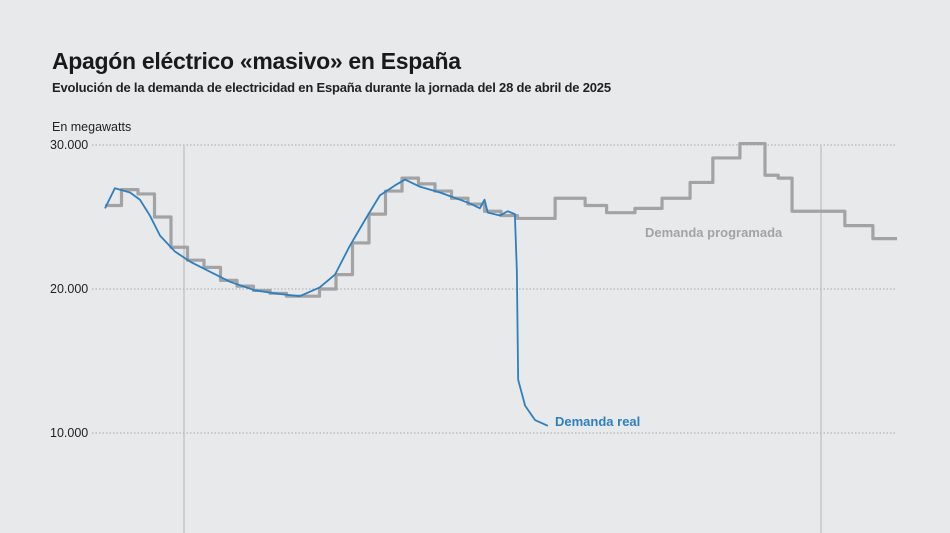  What do you see at coordinates (256, 61) in the screenshot?
I see `chart-title: Apagón eléctrico «masivo» en España` at bounding box center [256, 61].